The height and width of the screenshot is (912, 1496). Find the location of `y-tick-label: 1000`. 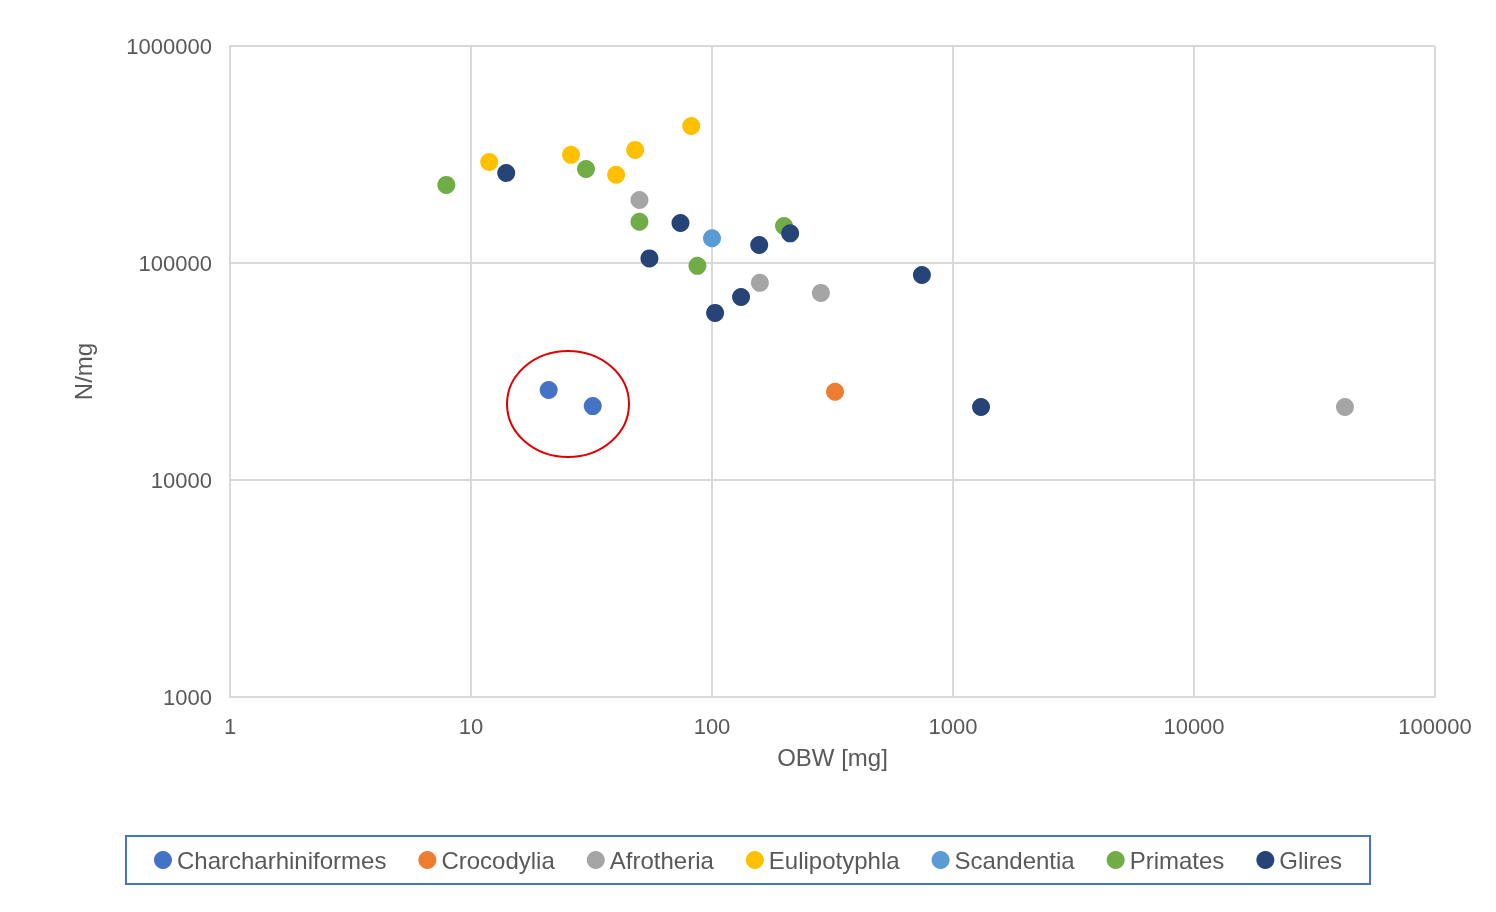

y-tick-label: 1000 is located at coordinates (187, 697).